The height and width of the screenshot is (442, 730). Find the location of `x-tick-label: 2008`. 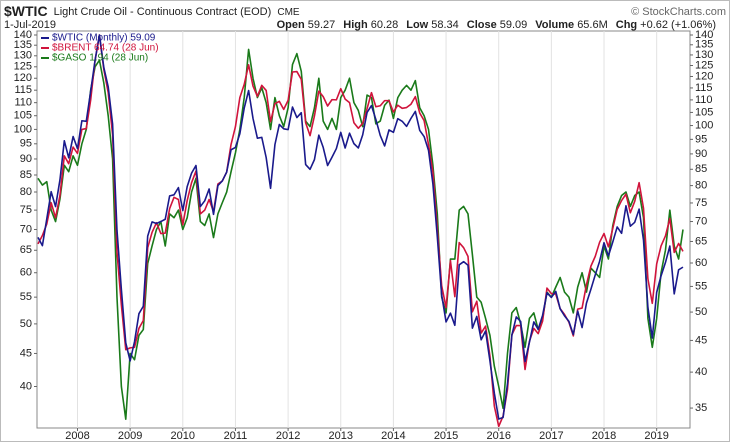

x-tick-label: 2008 is located at coordinates (77, 436).